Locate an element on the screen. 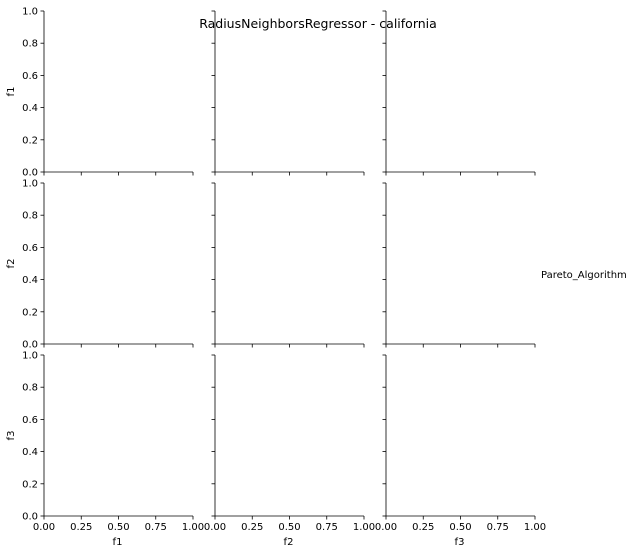 The width and height of the screenshot is (636, 554). y-axis-label-f1: f1 is located at coordinates (11, 92).